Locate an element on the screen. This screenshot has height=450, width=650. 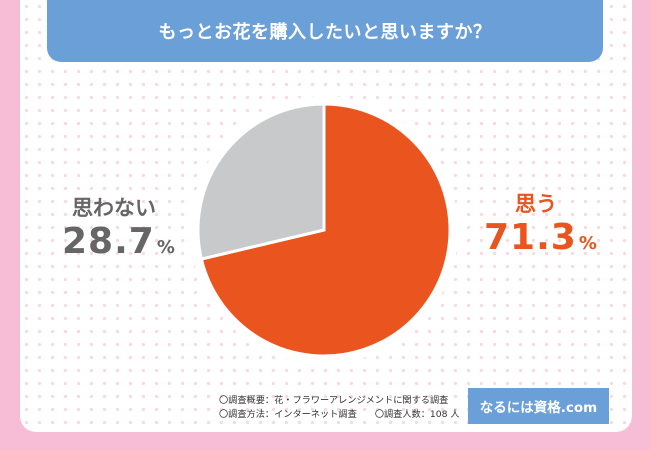
label-no: 思わない 28.7% is located at coordinates (118, 230).